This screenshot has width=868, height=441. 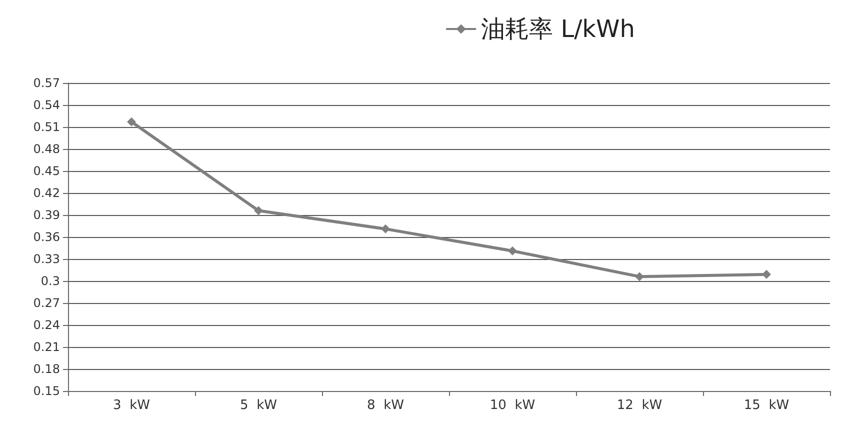 I want to click on y-tick-label: 0.24, so click(x=46, y=325).